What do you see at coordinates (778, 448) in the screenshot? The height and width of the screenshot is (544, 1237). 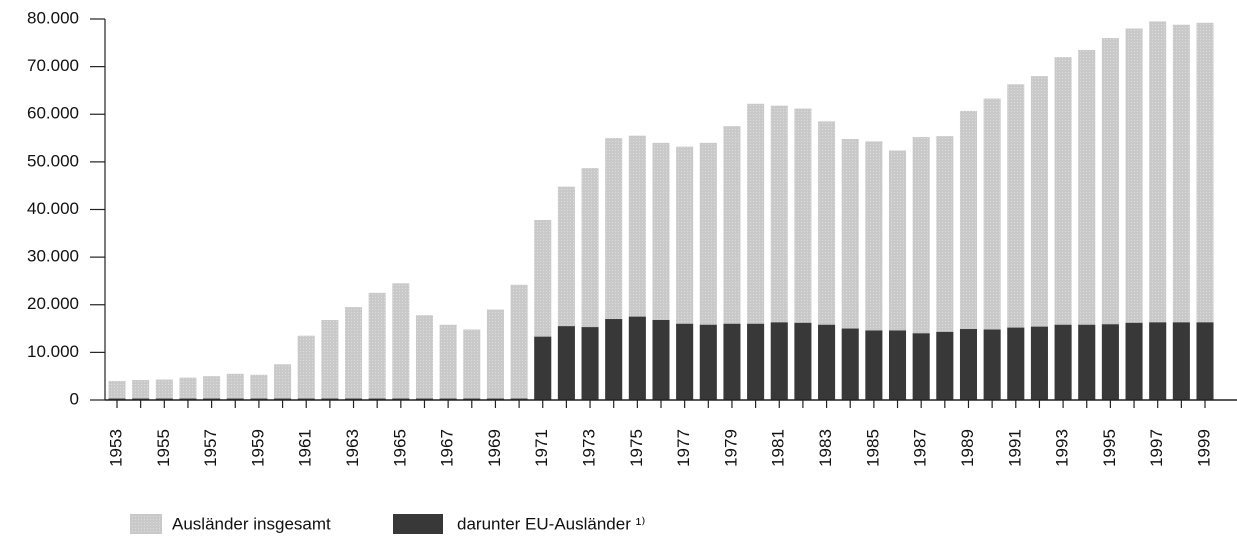 I see `x-tick-label: 1981` at bounding box center [778, 448].